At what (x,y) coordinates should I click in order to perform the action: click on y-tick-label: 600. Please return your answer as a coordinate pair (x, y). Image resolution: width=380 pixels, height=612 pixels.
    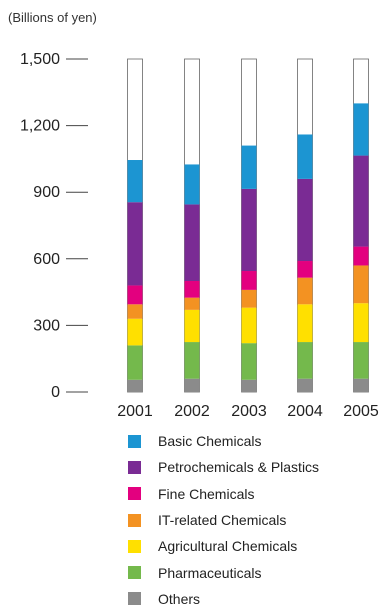
    Looking at the image, I should click on (46, 259).